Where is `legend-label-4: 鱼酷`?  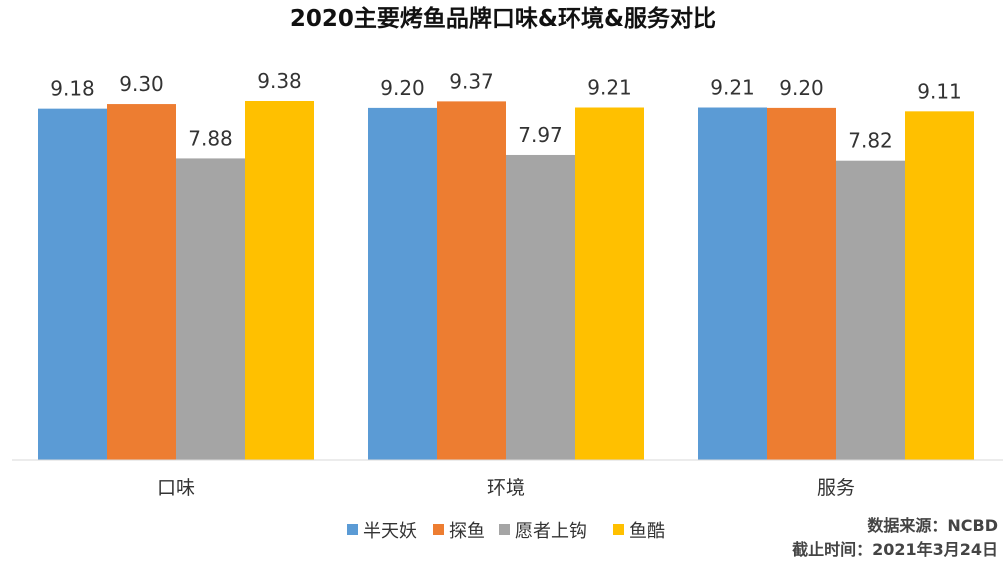
legend-label-4: 鱼酷 is located at coordinates (647, 531).